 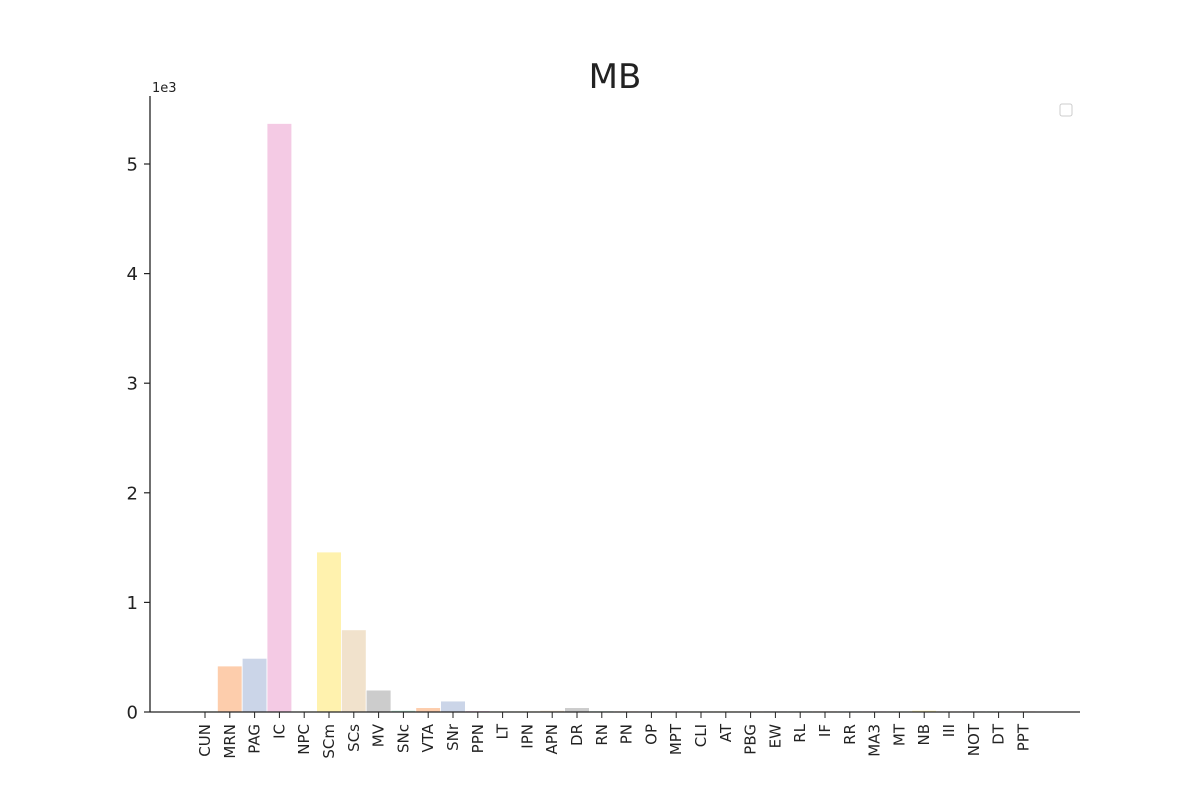 I want to click on x-tick-label: NB, so click(x=924, y=735).